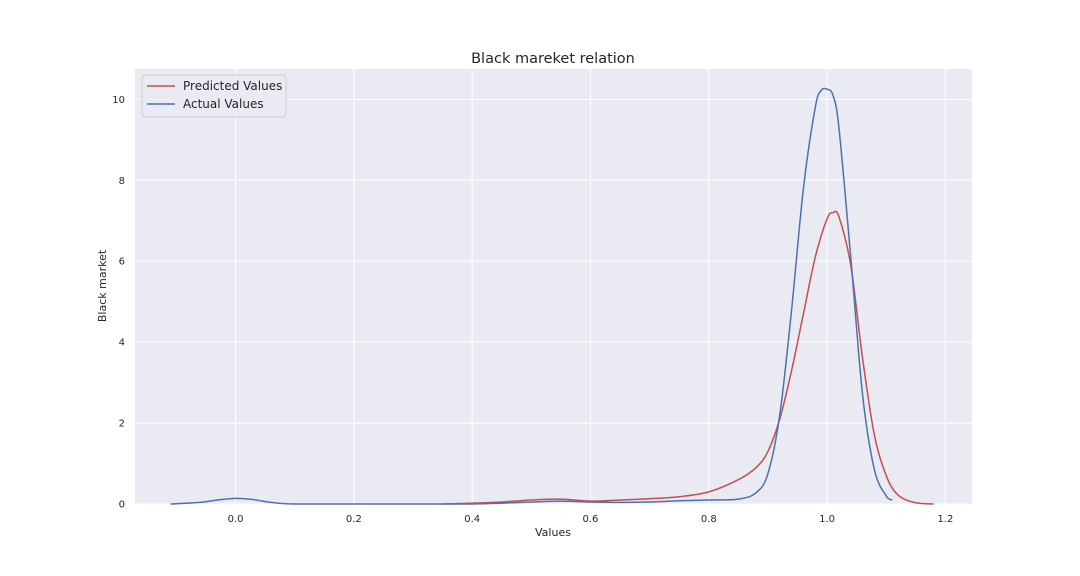 The height and width of the screenshot is (576, 1080). I want to click on x-tick-label: 0.4, so click(472, 519).